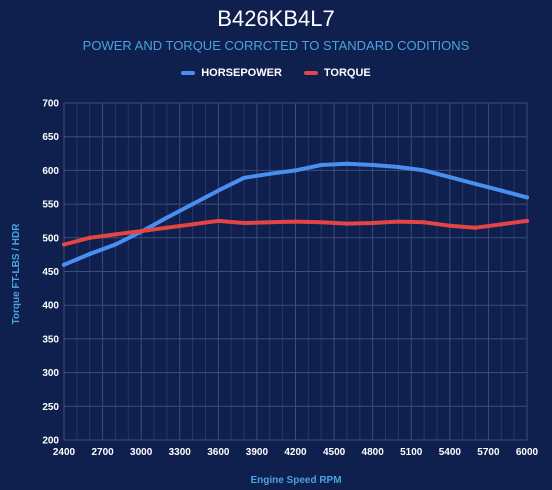  I want to click on y-tick-label: 500, so click(50, 238).